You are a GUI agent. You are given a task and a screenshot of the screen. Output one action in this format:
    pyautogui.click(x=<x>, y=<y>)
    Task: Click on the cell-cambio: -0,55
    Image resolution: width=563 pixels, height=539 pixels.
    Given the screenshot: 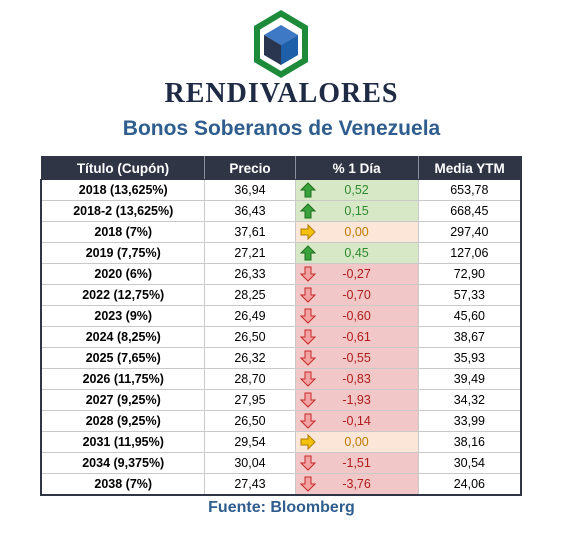 What is the action you would take?
    pyautogui.click(x=356, y=358)
    